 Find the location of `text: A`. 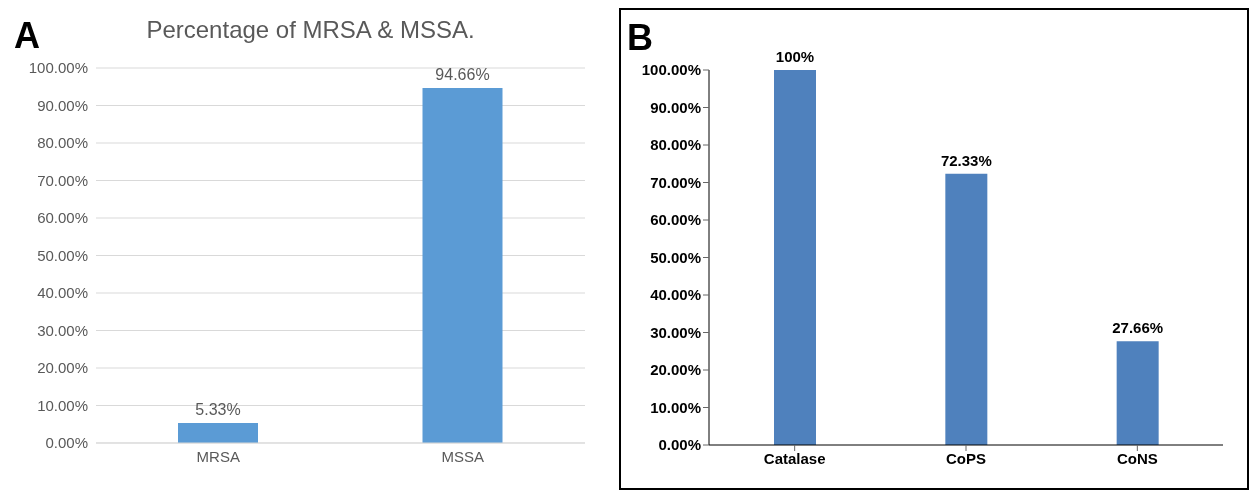

text: A is located at coordinates (27, 35).